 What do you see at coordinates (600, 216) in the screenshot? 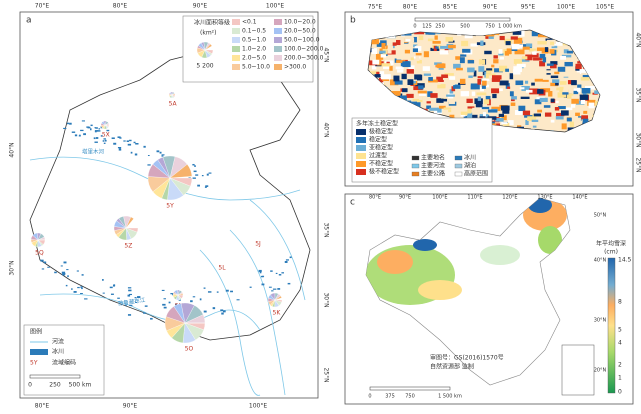
I see `lat-label: 50°N` at bounding box center [600, 216].